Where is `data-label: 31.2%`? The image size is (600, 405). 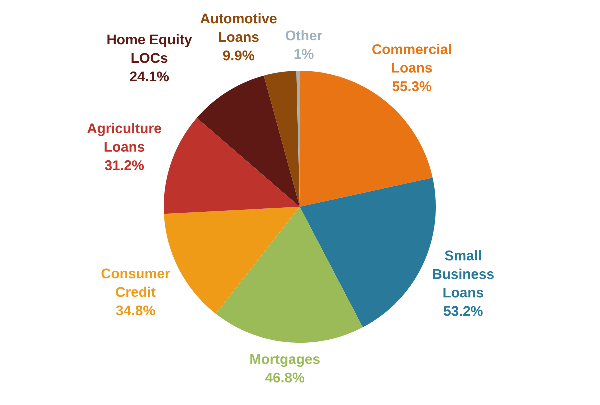
data-label: 31.2% is located at coordinates (124, 165).